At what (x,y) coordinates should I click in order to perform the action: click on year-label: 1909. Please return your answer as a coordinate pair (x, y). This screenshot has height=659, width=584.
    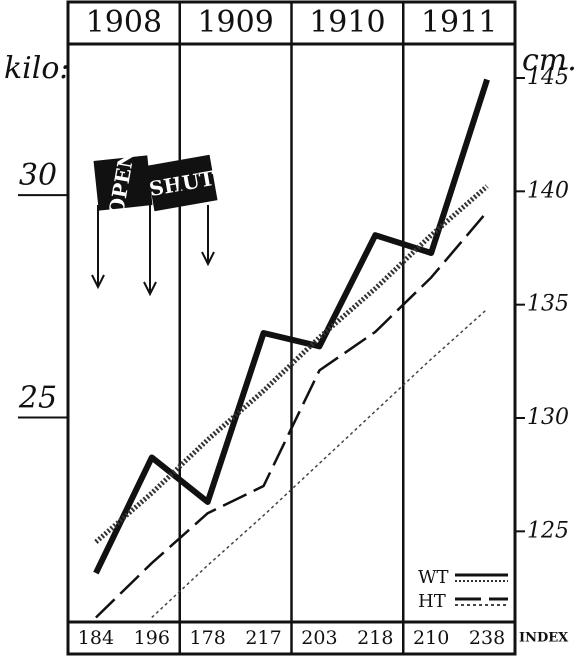
    Looking at the image, I should click on (235, 22).